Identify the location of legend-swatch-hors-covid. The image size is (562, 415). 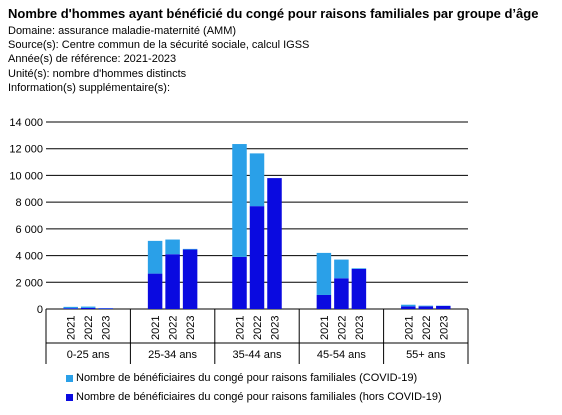
(69, 397).